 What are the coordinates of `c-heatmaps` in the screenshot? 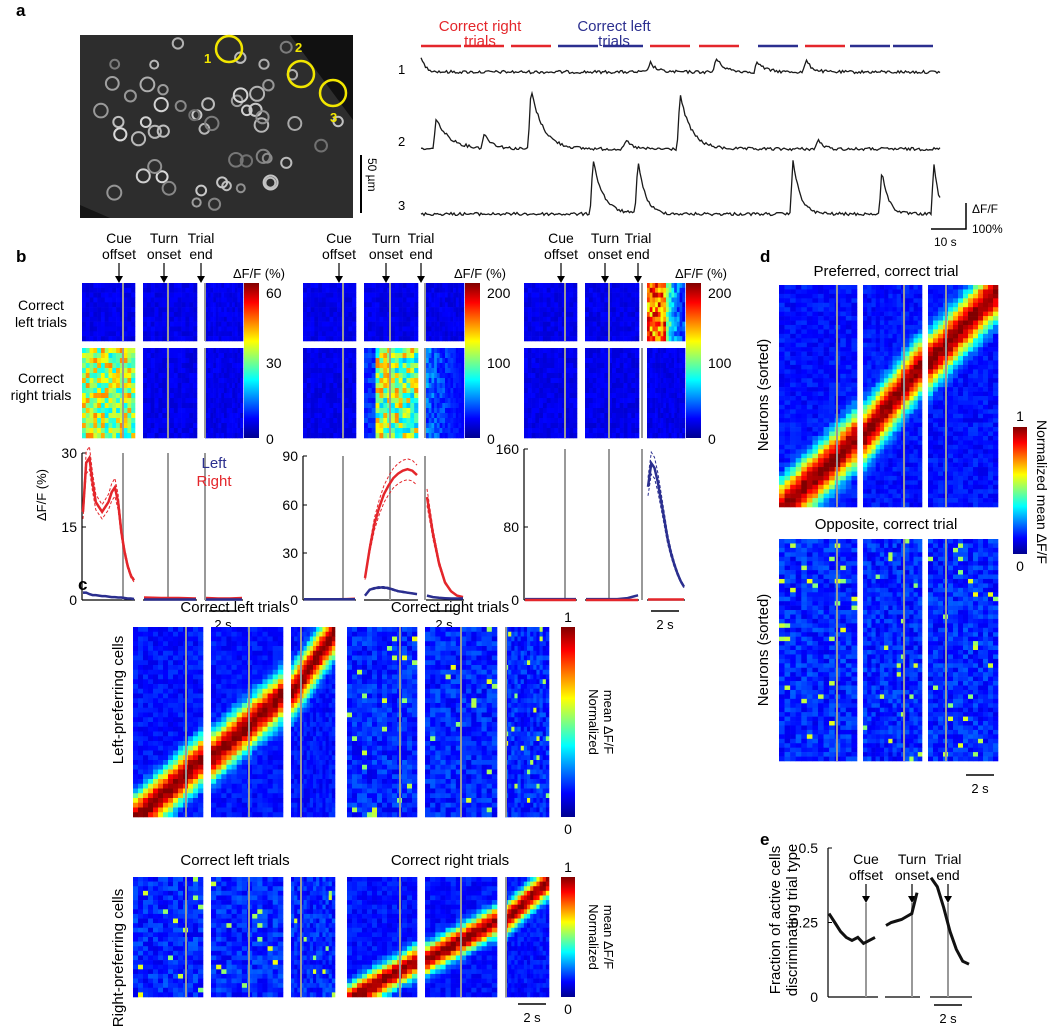 It's located at (341, 812).